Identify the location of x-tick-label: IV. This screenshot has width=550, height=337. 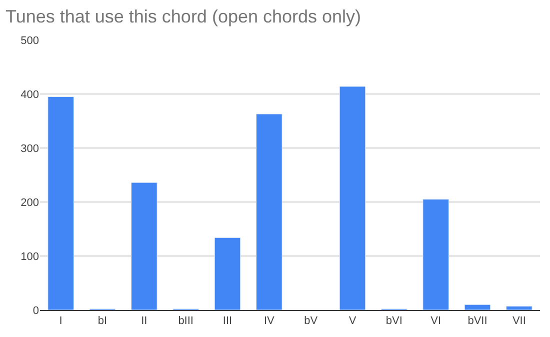
(270, 321).